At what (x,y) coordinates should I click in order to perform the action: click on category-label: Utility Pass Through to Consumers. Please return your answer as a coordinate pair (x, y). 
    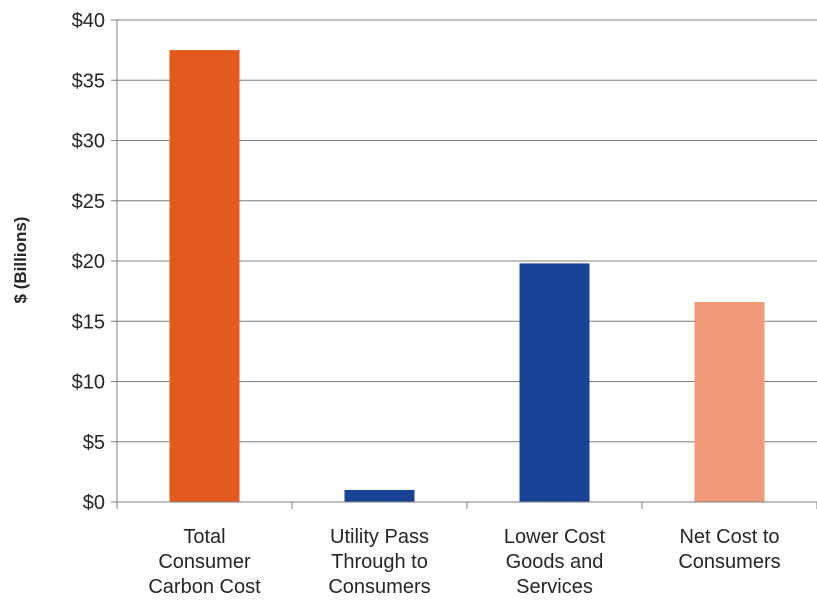
    Looking at the image, I should click on (379, 562).